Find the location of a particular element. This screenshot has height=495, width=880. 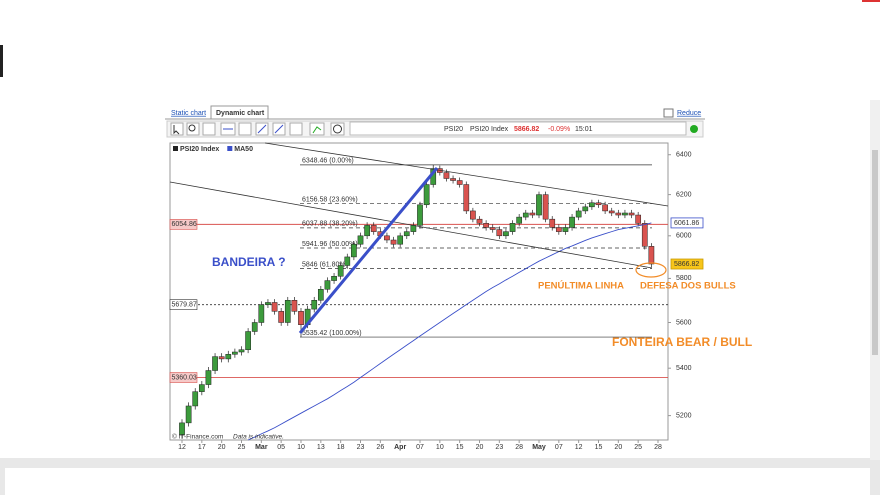

legend-label: MA50 is located at coordinates (243, 149).